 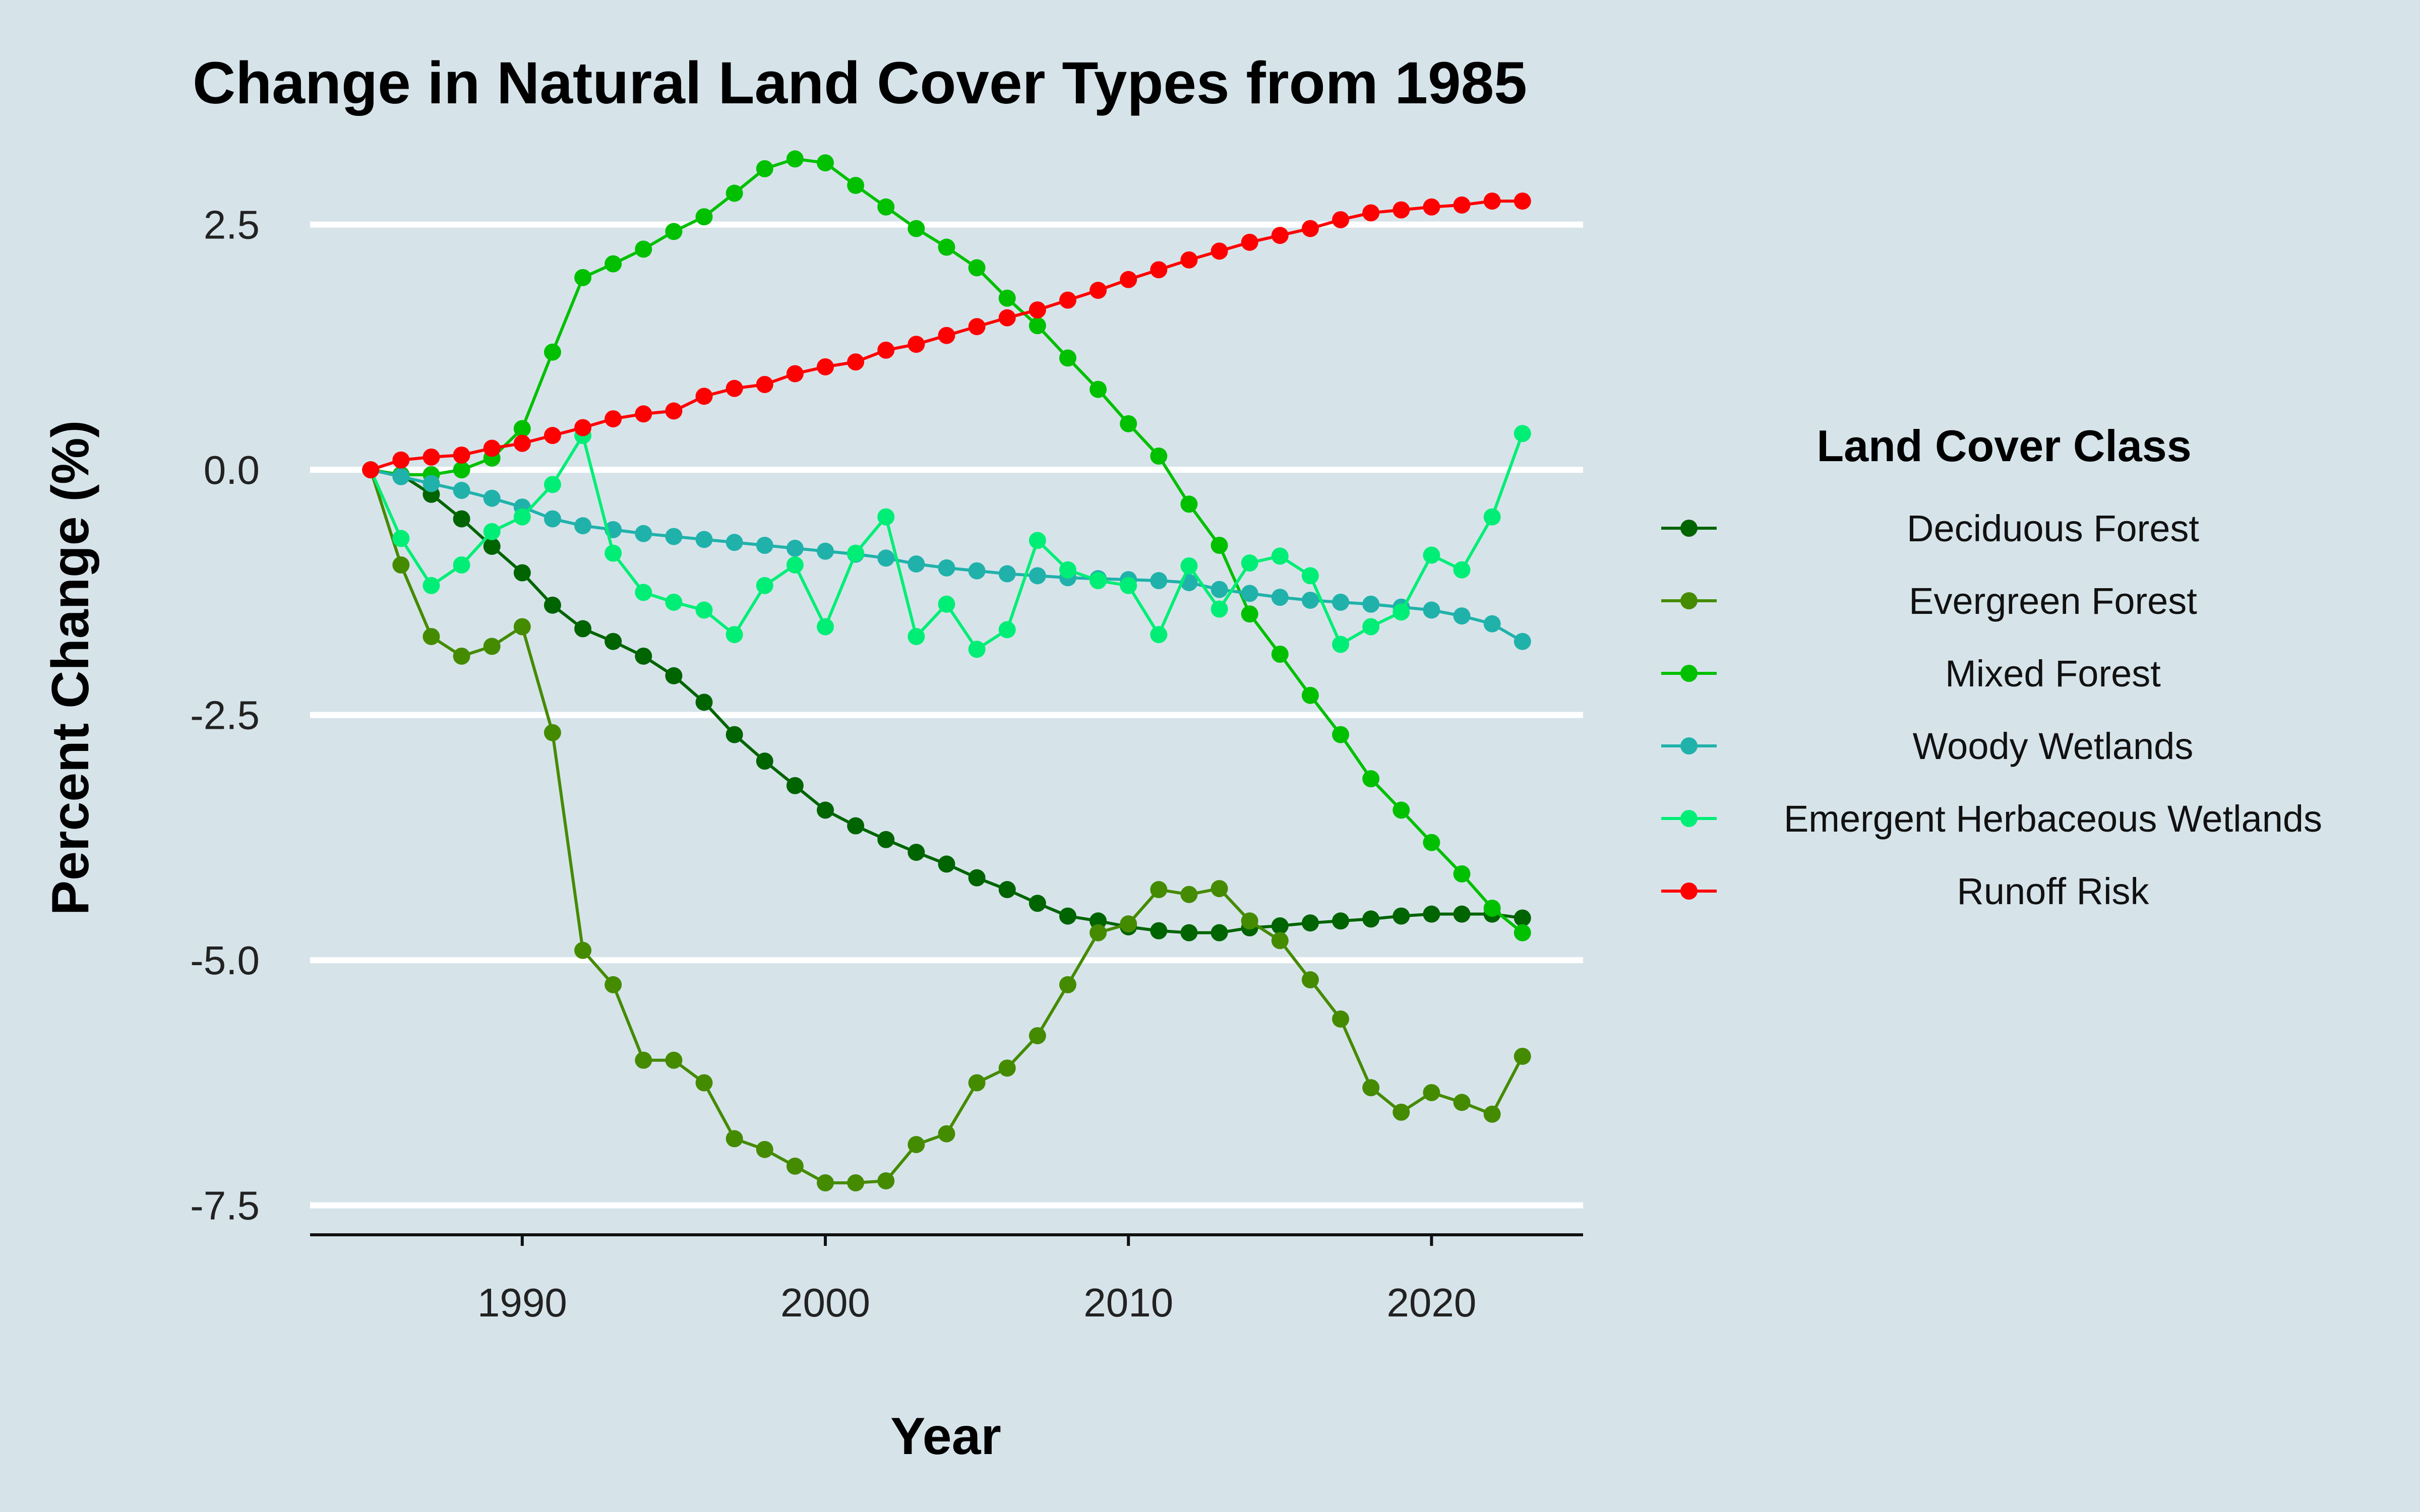 I want to click on legend-item: Runoff Risk, so click(x=1905, y=891).